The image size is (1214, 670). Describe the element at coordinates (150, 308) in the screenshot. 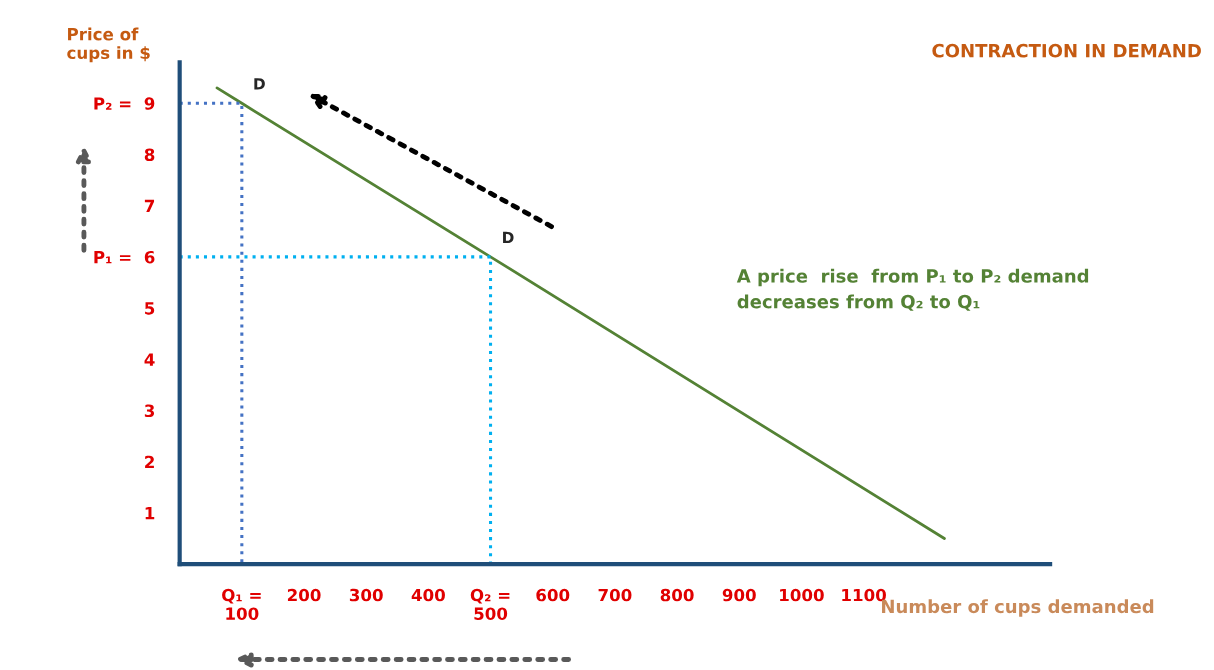

I see `y-tick-label: 5` at that location.